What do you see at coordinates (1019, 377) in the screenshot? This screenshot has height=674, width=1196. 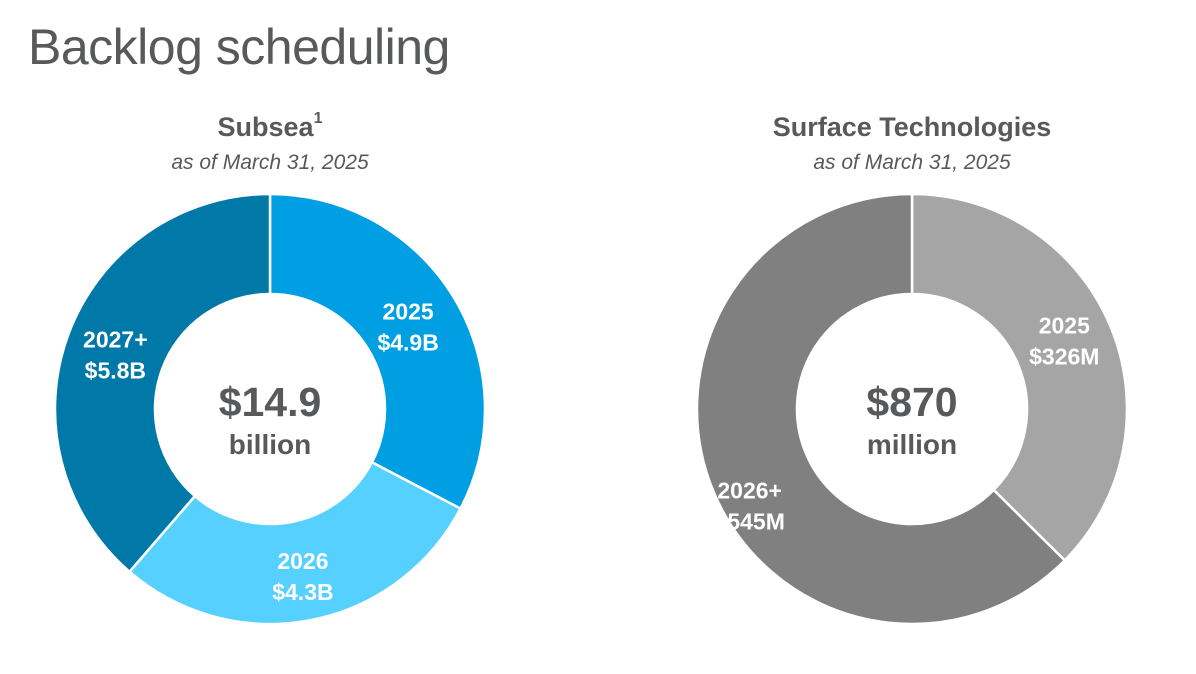 I see `surface-slice-2025` at bounding box center [1019, 377].